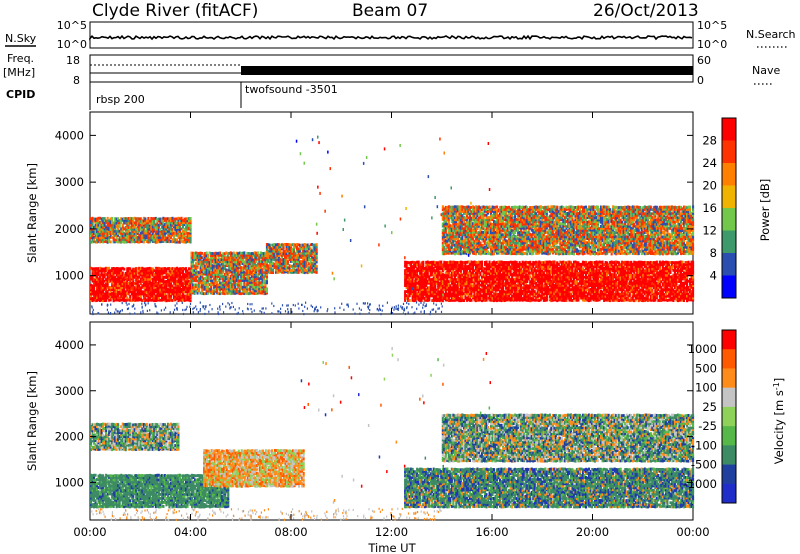 This screenshot has width=800, height=554. Describe the element at coordinates (72, 44) in the screenshot. I see `nsky-tick-bottom: 10^0` at that location.